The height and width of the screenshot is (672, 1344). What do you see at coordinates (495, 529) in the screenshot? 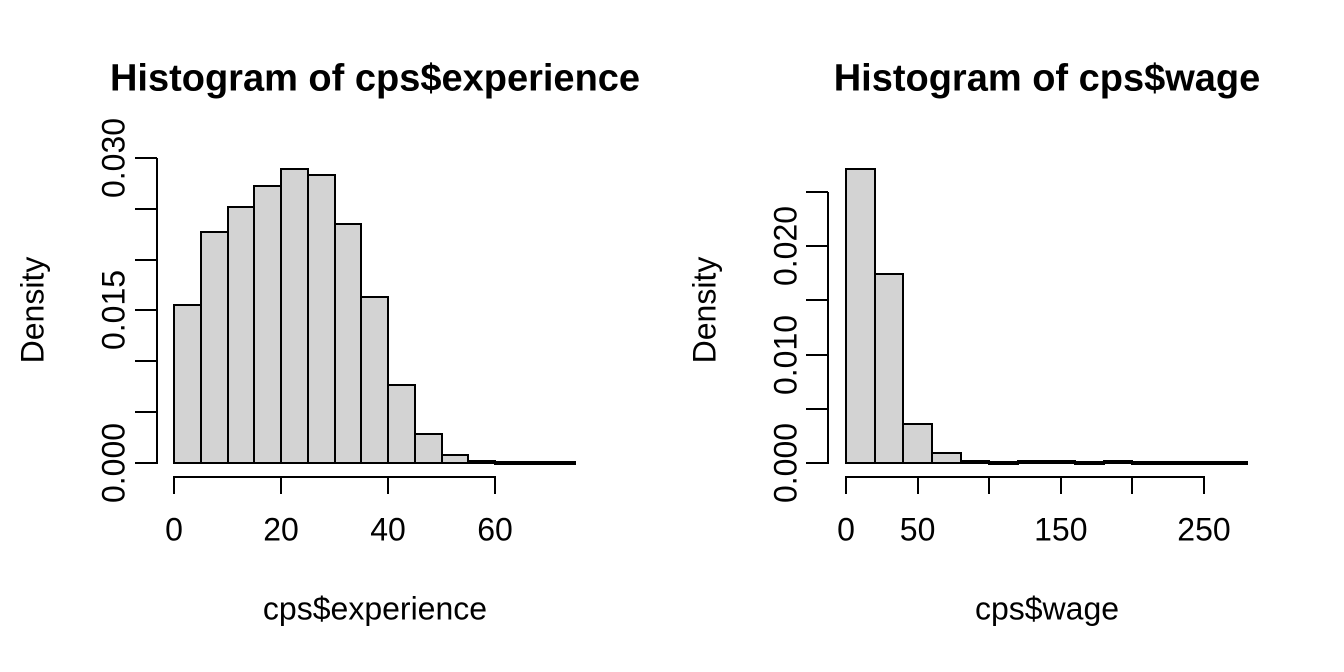
I see `x-tick-label: 60` at bounding box center [495, 529].